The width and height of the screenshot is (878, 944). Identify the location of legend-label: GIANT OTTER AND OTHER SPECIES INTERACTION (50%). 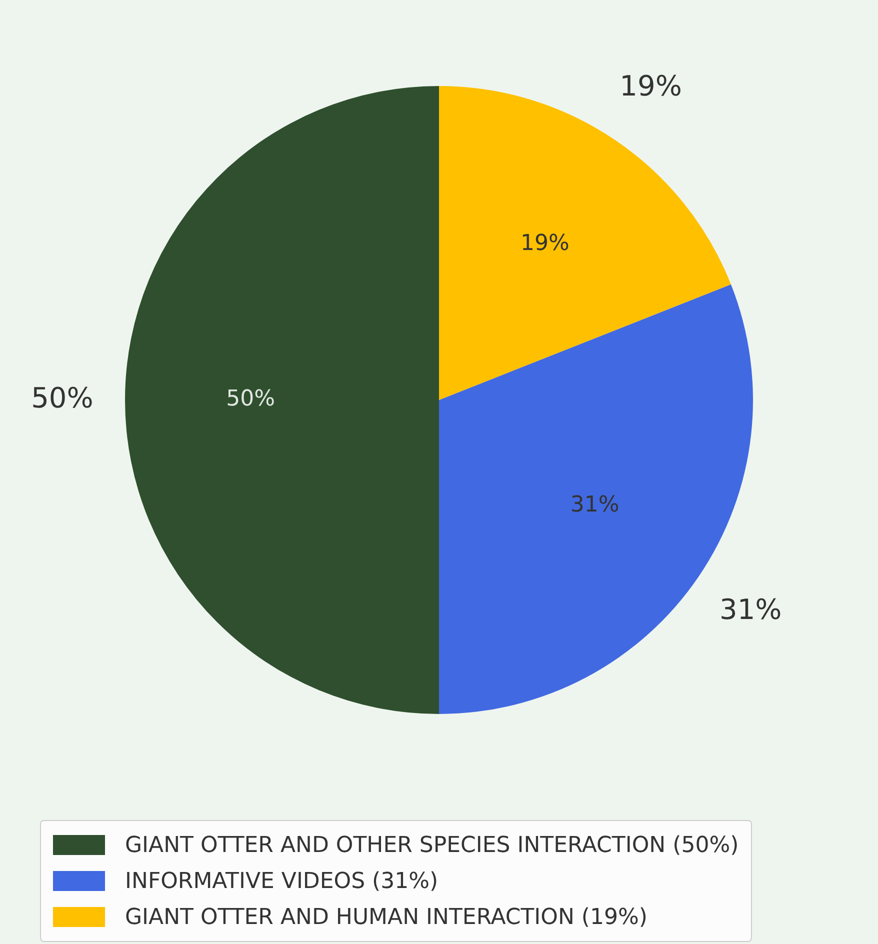
(432, 845).